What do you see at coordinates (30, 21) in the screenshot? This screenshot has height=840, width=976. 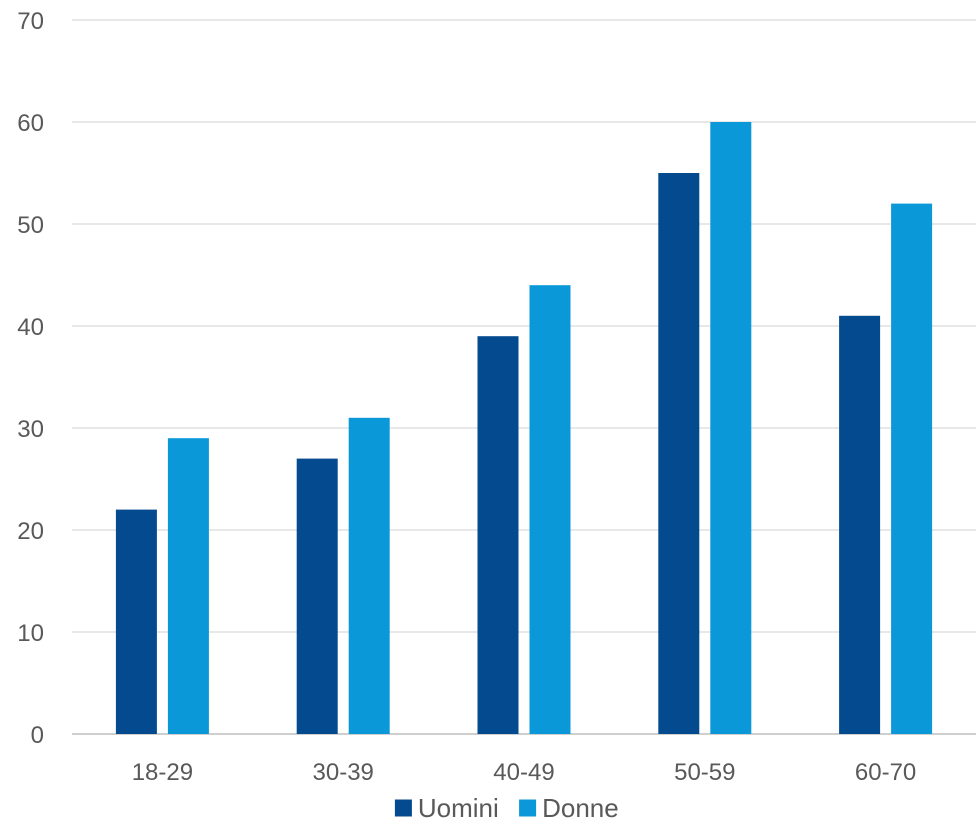 I see `y-tick-label: 70` at bounding box center [30, 21].